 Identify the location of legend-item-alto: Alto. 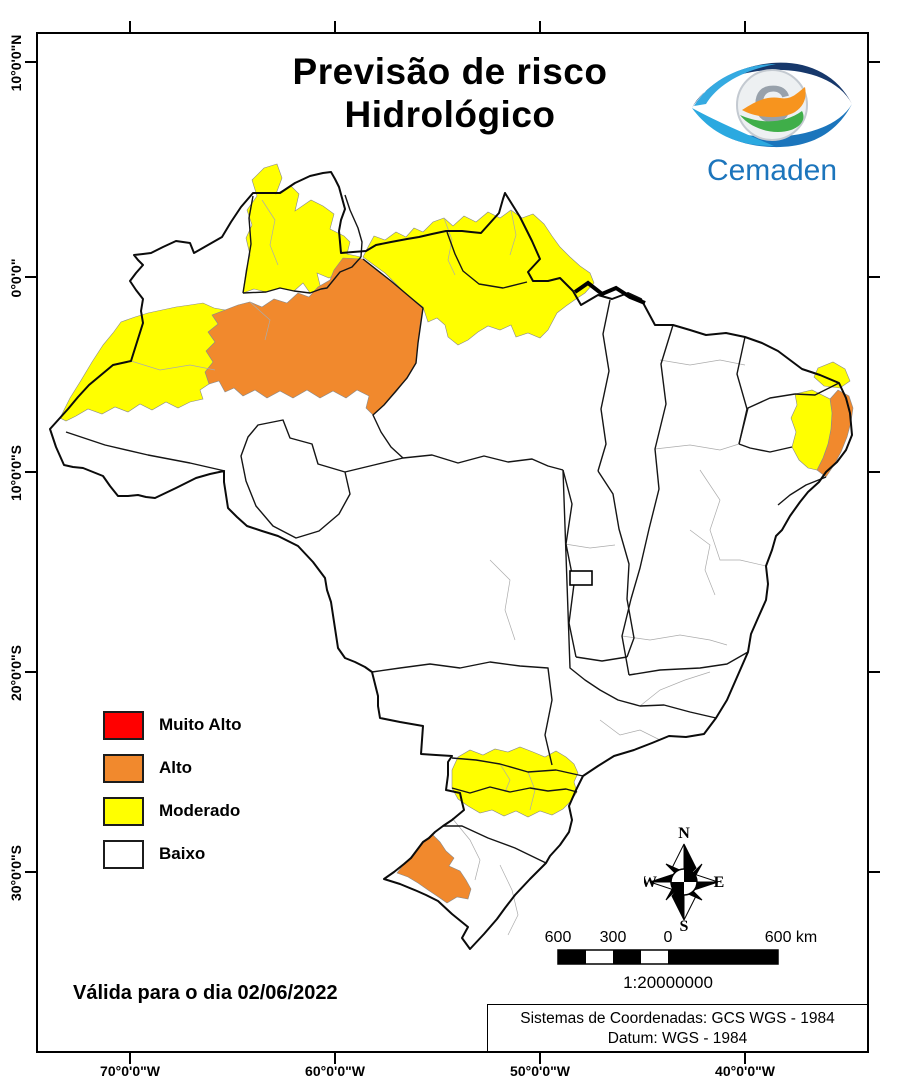
(172, 768).